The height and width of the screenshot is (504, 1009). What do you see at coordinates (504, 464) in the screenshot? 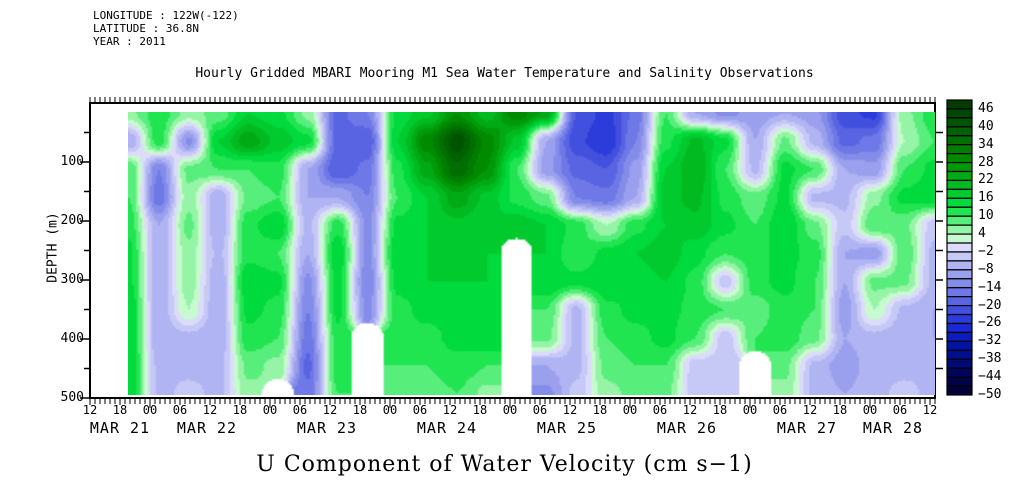
I see `chart-caption: U Component of Water Velocity (cm s−1)` at bounding box center [504, 464].